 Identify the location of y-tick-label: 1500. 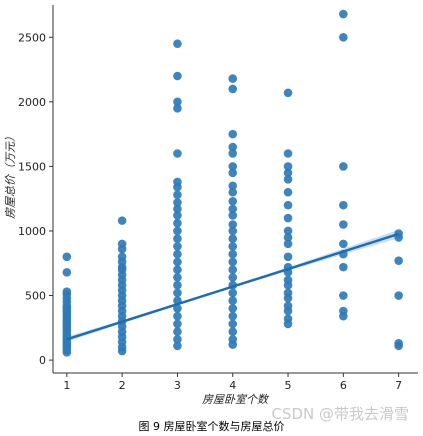
(32, 166).